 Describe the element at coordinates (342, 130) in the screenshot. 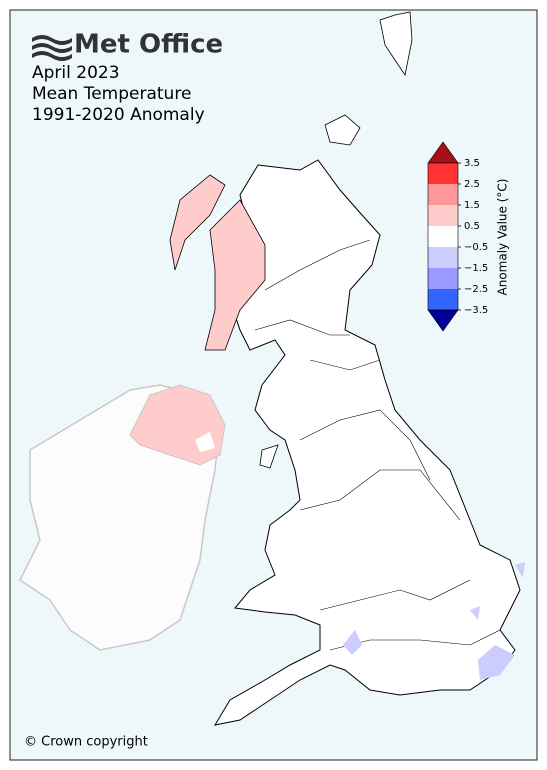

I see `orkney` at that location.